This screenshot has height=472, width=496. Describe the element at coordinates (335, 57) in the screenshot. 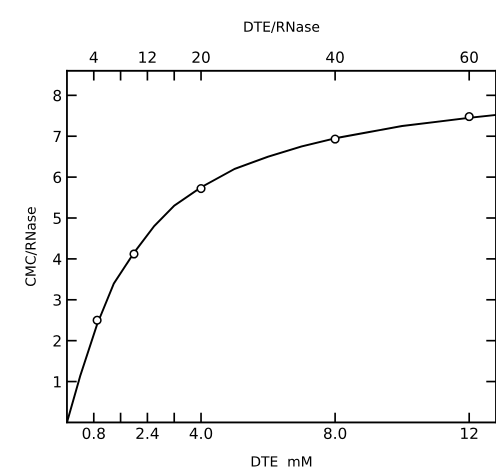

I see `x2-tick-label: 40` at that location.